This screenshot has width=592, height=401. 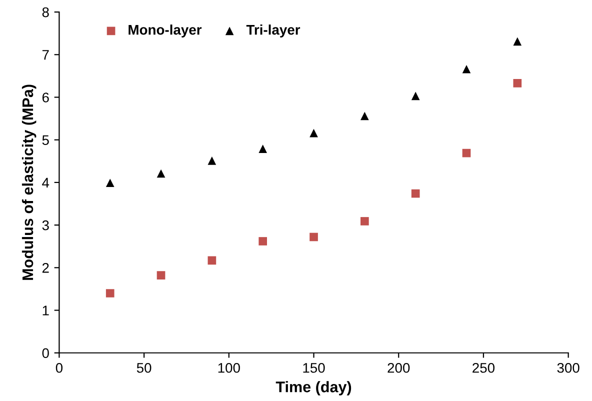 I want to click on y-tick-label: 3, so click(x=45, y=225).